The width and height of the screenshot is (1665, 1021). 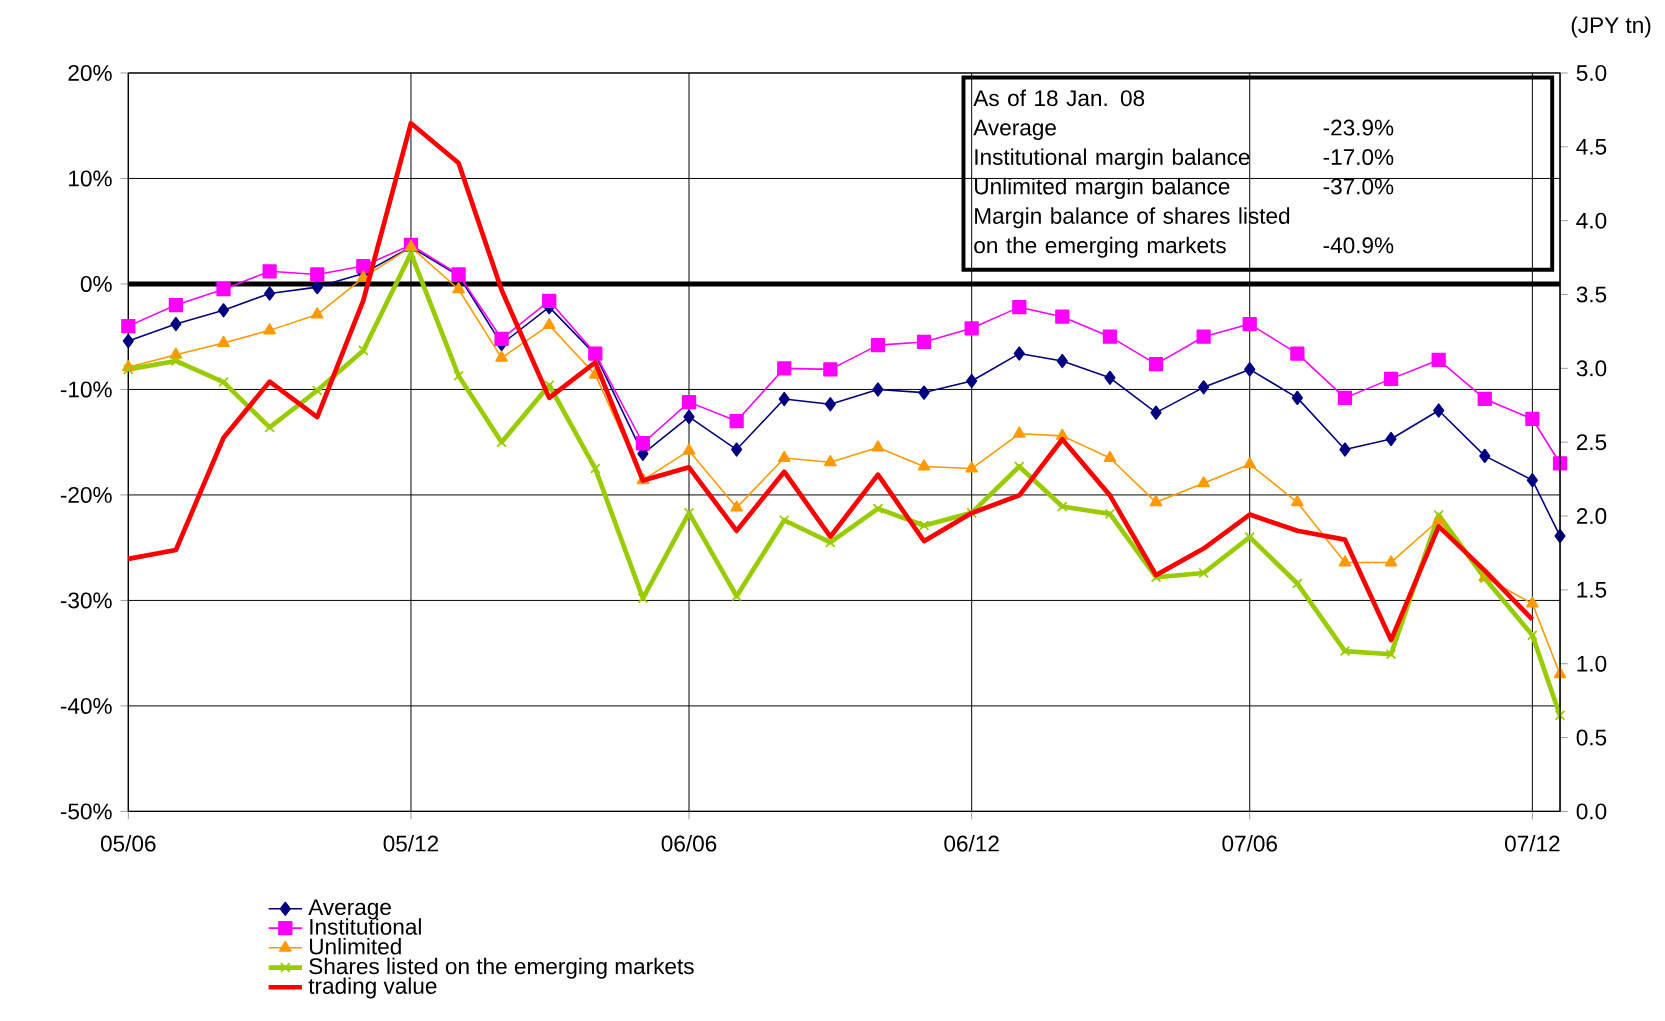 I want to click on annotation: -40.9%, so click(x=1358, y=245).